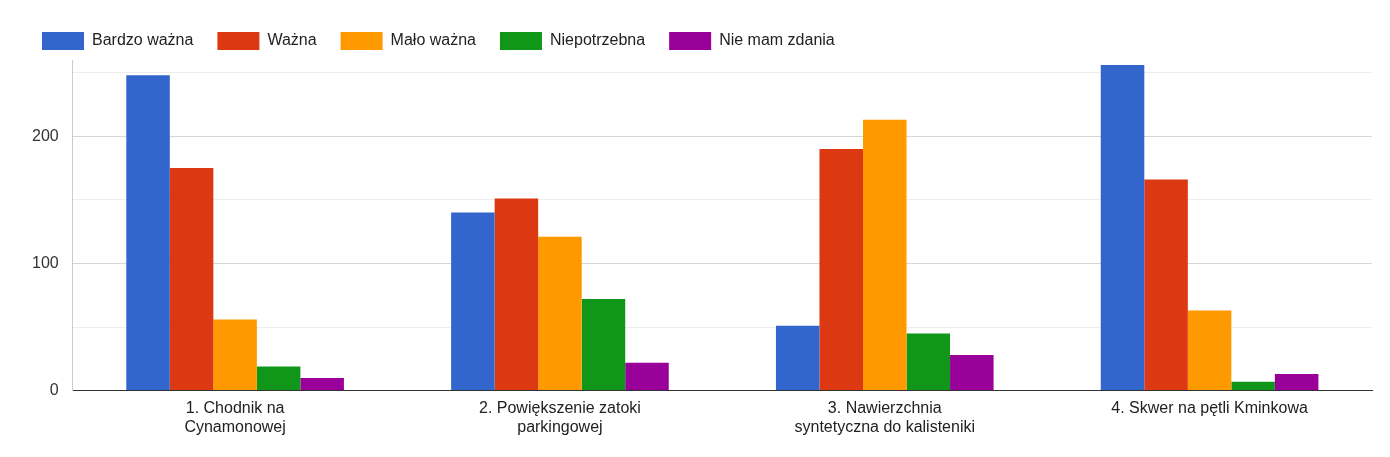 This screenshot has height=457, width=1390. Describe the element at coordinates (45, 262) in the screenshot. I see `y-tick-label: 100` at that location.